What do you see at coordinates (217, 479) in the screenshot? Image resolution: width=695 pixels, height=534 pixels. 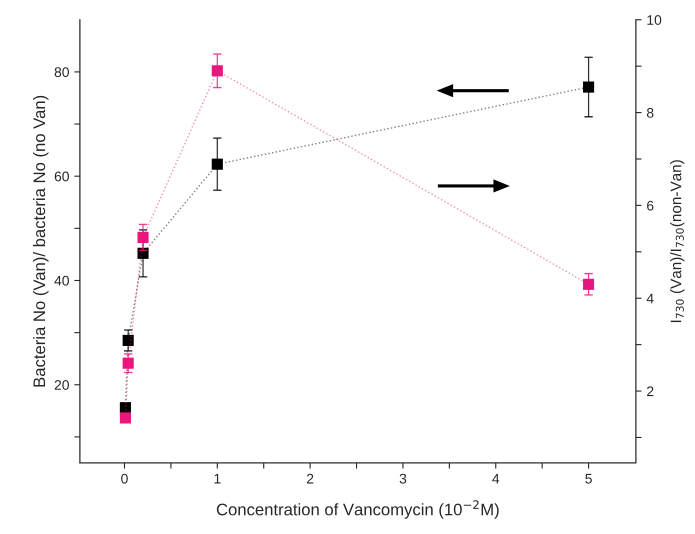 I see `x-tick-label: 1` at bounding box center [217, 479].